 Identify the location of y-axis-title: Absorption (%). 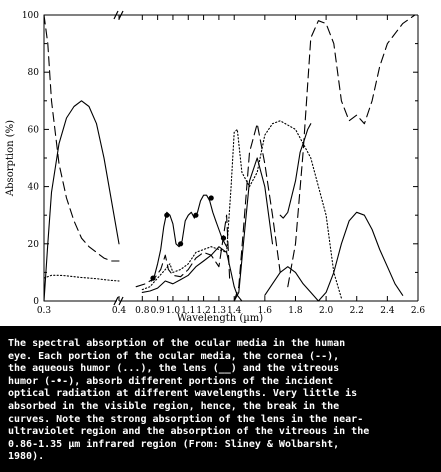
(10, 158).